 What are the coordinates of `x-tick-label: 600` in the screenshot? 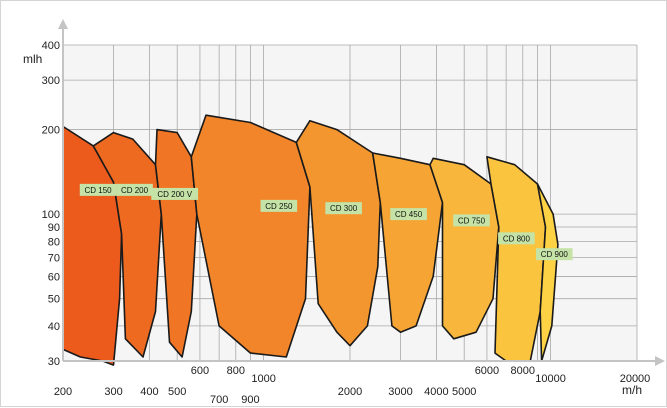 It's located at (200, 371).